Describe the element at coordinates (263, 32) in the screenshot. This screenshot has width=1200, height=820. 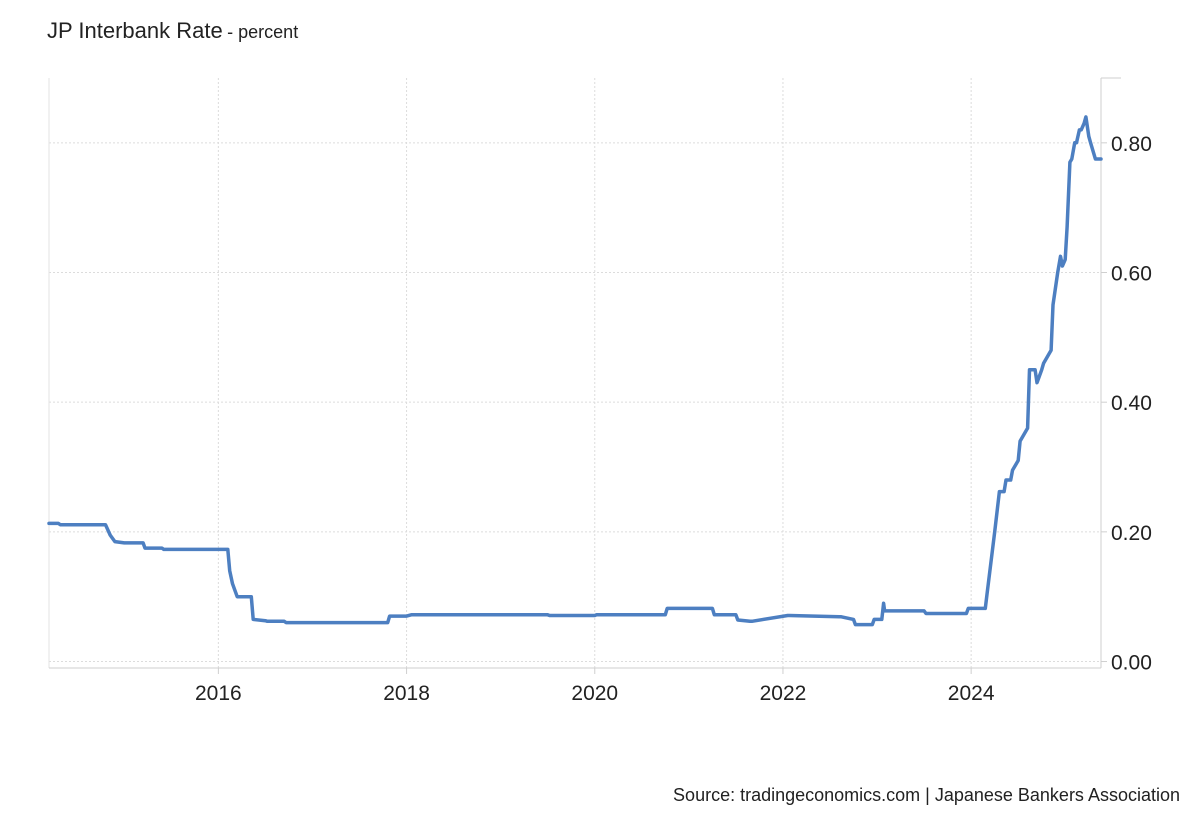
I see `chart-subtitle: - percent` at that location.